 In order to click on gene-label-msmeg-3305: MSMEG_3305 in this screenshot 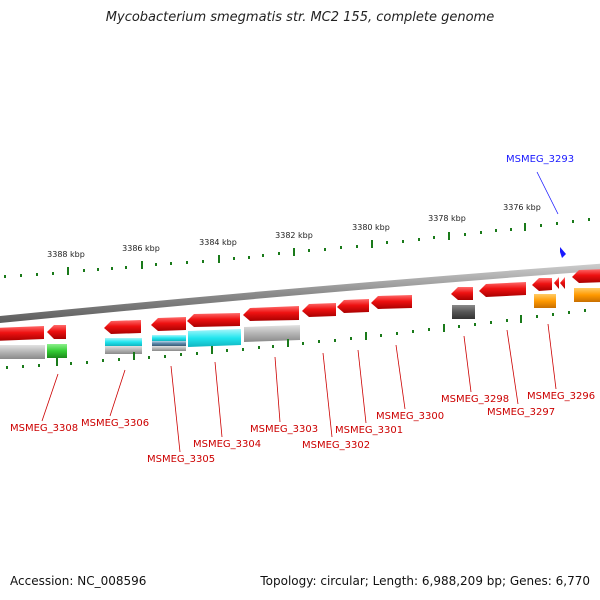, I will do `click(181, 459)`.